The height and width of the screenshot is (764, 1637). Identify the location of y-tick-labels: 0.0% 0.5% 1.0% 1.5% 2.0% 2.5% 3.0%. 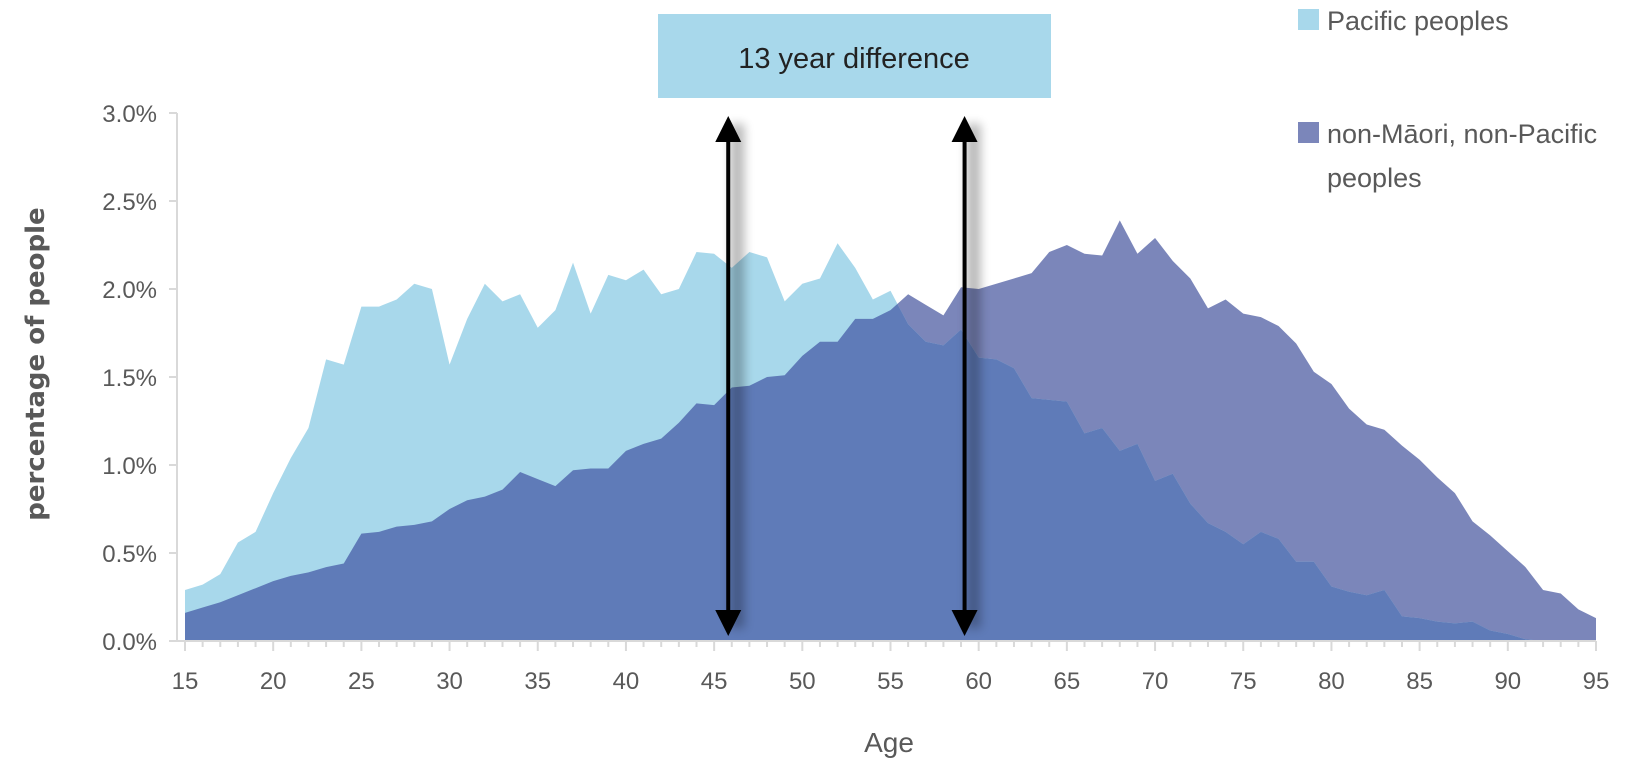
(129, 378).